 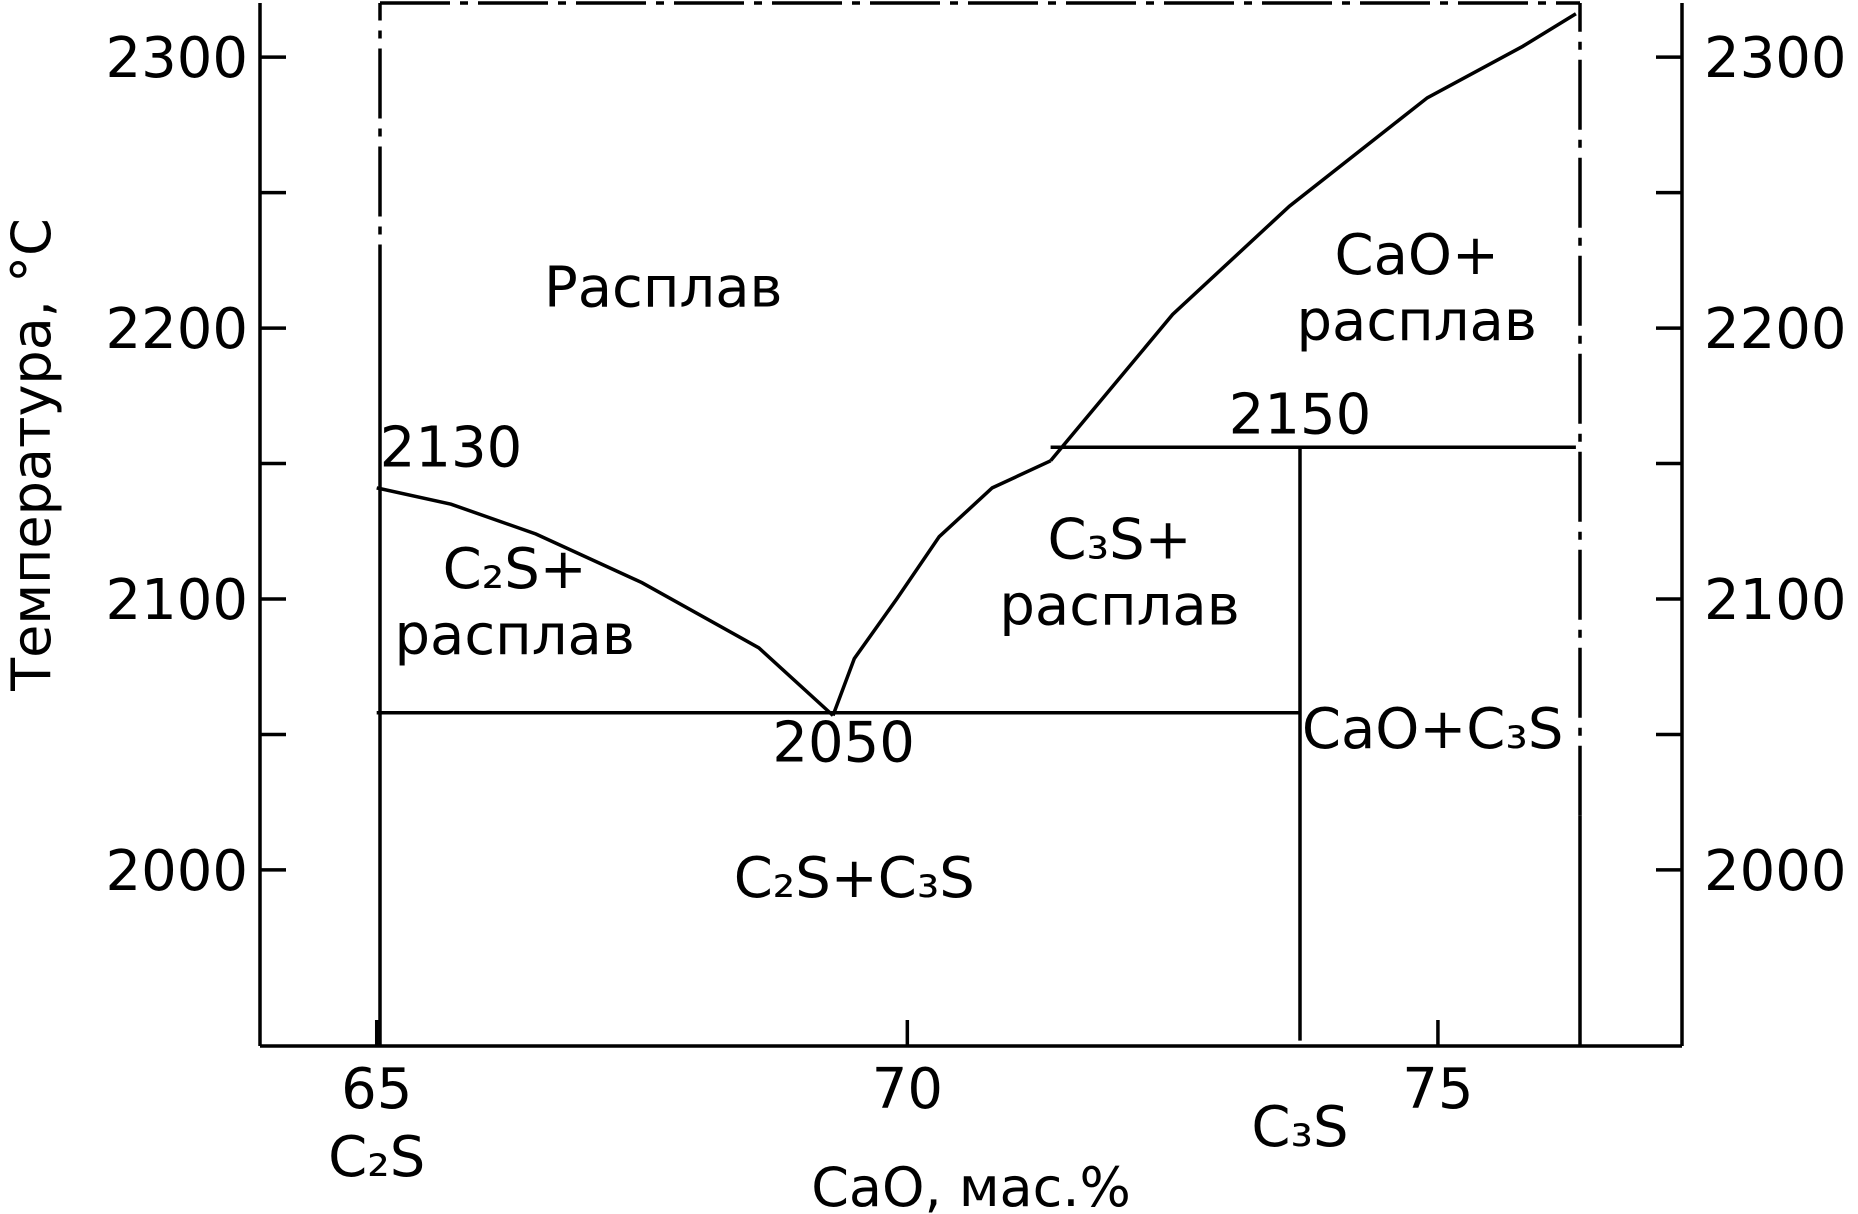 I want to click on temperature-label: 2150, so click(x=1300, y=415).